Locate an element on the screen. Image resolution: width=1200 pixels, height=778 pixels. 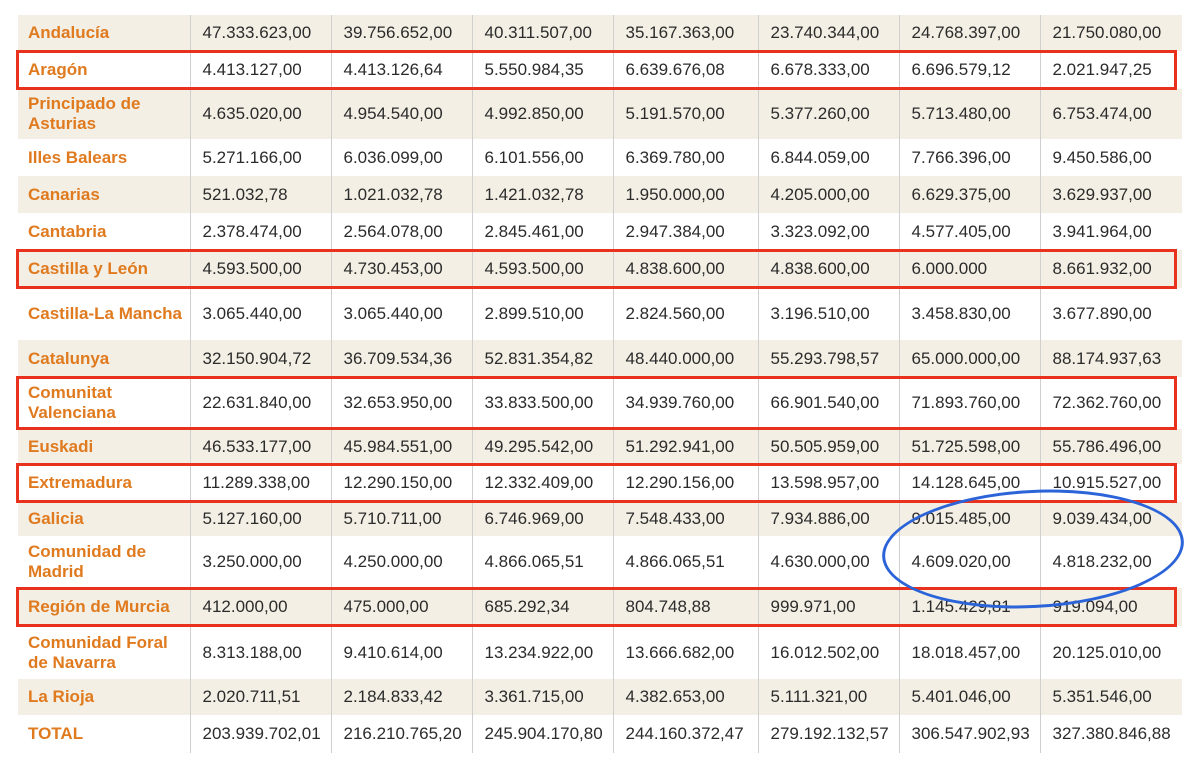
table-cell: 12.290.156,00 is located at coordinates (685, 483).